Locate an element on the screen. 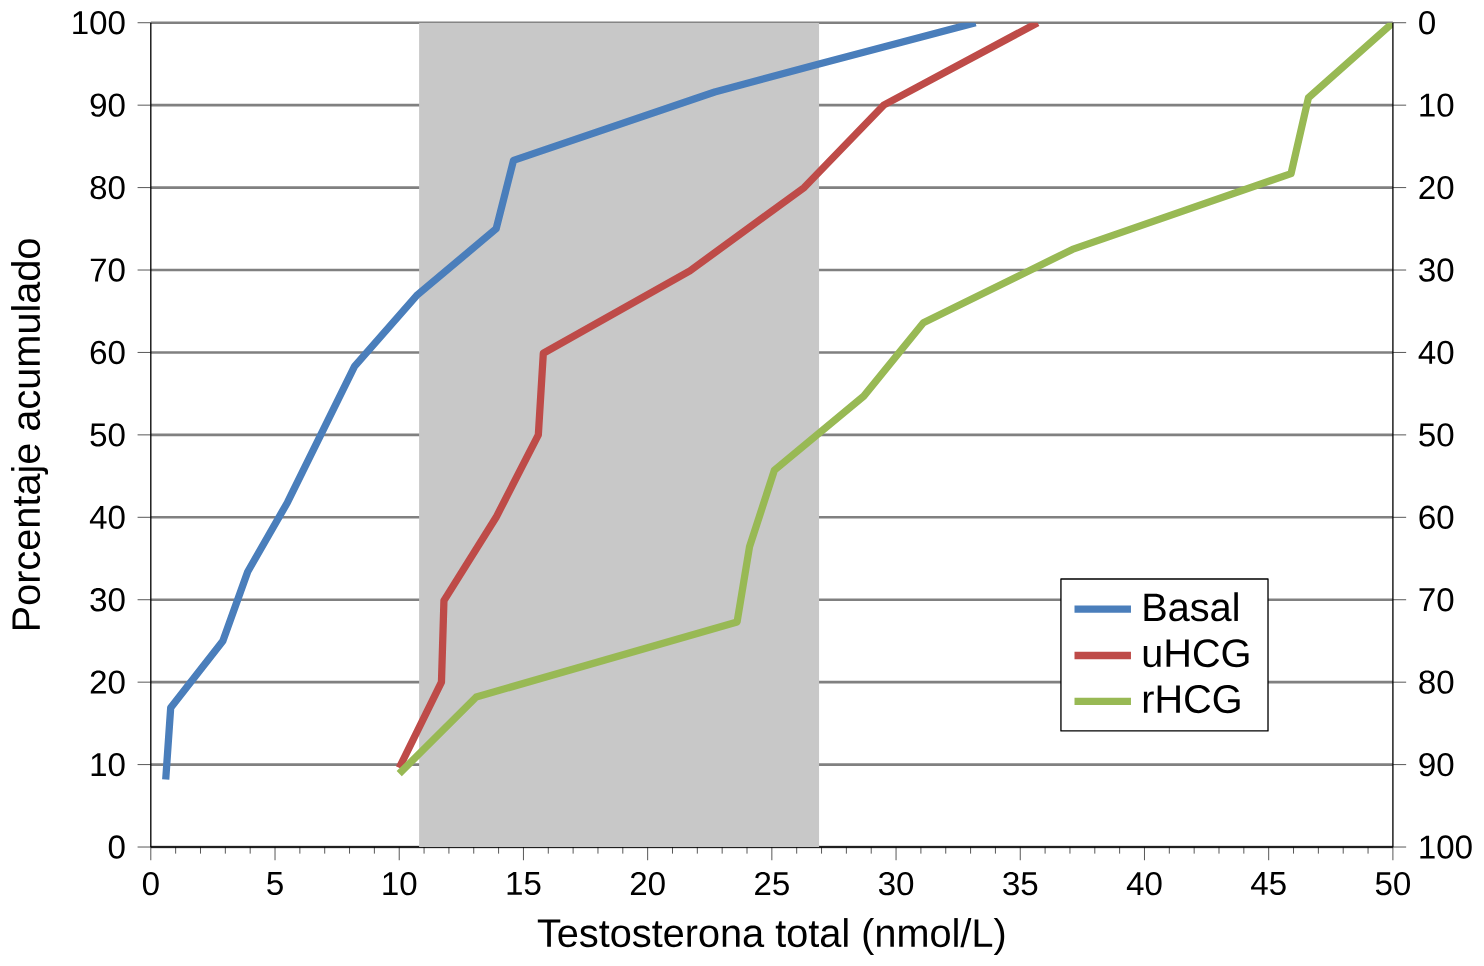 The image size is (1484, 966). y-tick-label: 40 is located at coordinates (107, 517).